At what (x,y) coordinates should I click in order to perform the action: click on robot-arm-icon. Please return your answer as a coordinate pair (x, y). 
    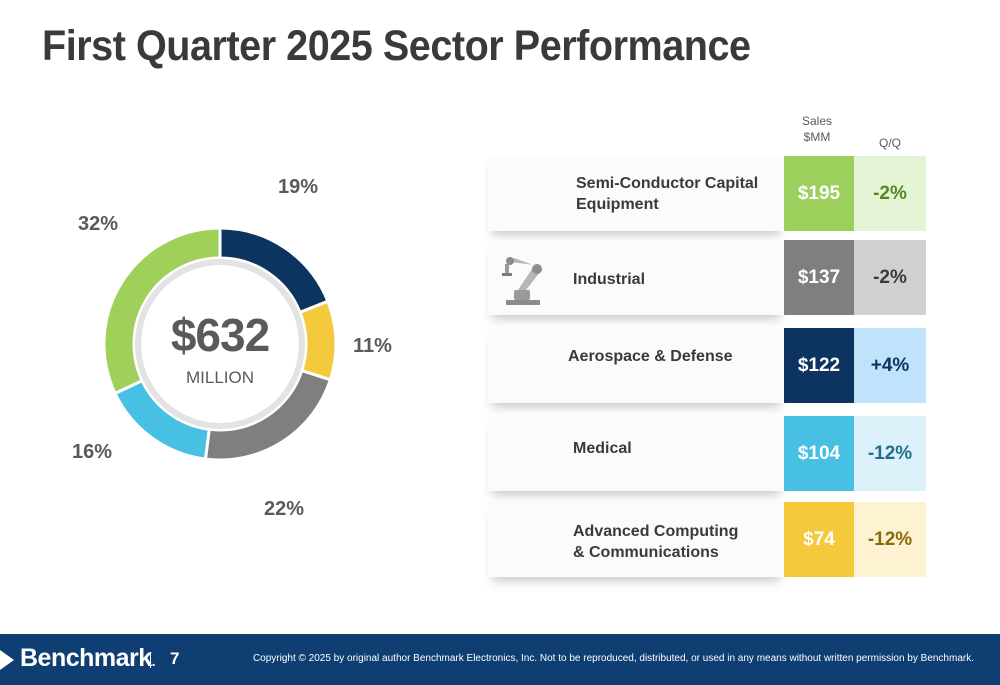
    Looking at the image, I should click on (522, 281).